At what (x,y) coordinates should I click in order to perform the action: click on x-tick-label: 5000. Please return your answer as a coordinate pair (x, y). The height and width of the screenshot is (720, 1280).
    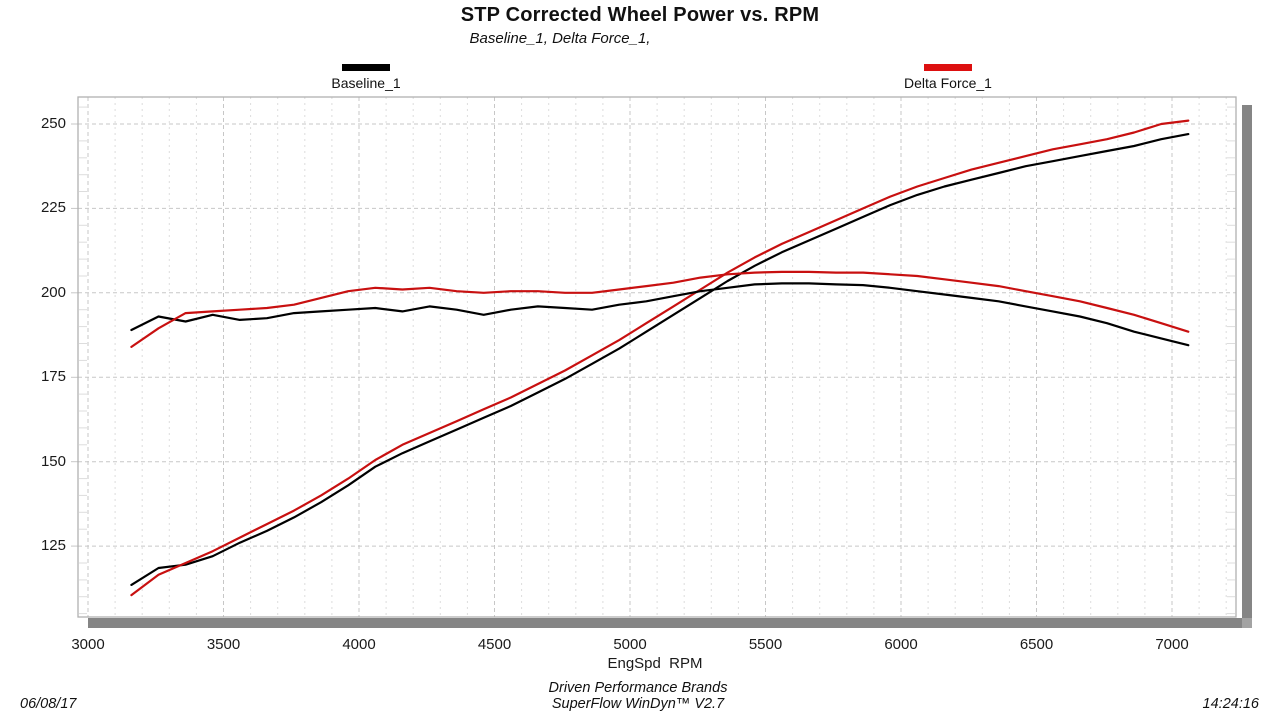
    Looking at the image, I should click on (630, 644).